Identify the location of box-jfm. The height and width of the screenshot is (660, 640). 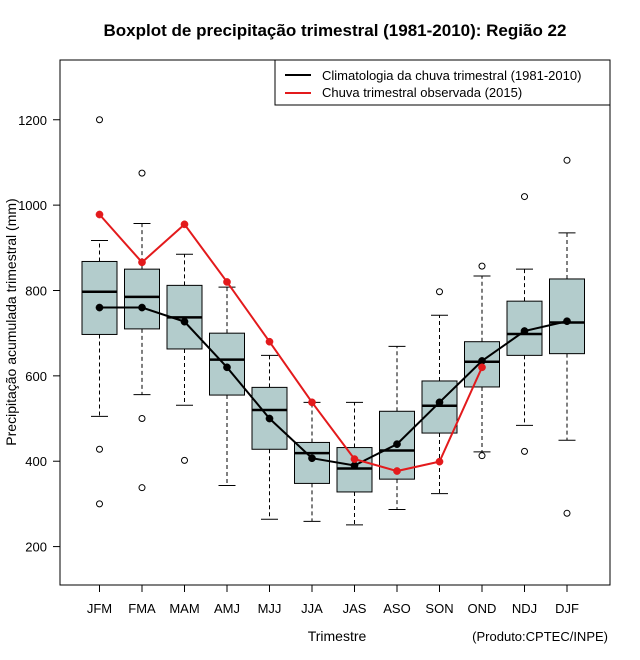
(99, 312).